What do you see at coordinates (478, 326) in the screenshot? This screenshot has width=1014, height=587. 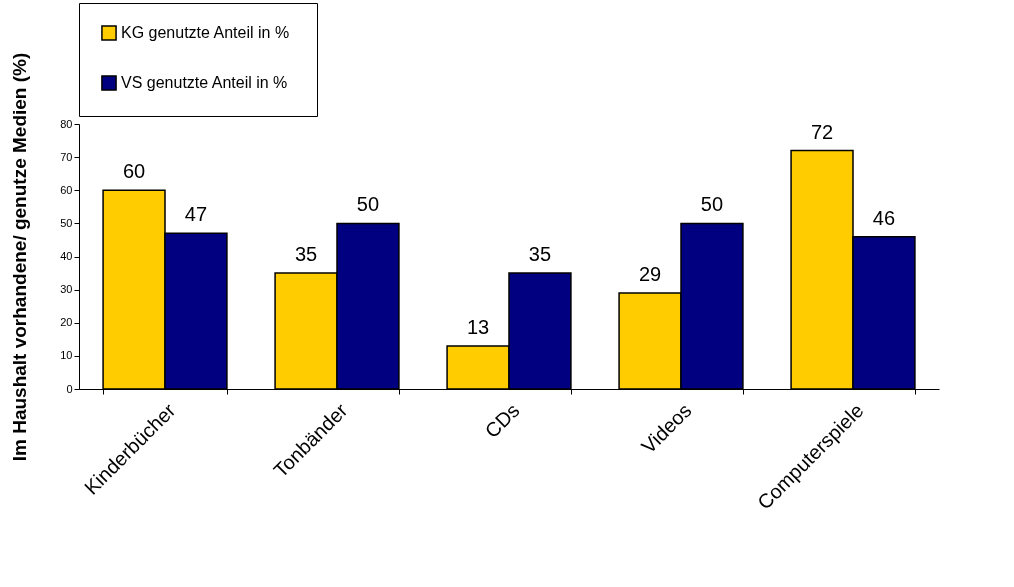 I see `data-label: 13` at bounding box center [478, 326].